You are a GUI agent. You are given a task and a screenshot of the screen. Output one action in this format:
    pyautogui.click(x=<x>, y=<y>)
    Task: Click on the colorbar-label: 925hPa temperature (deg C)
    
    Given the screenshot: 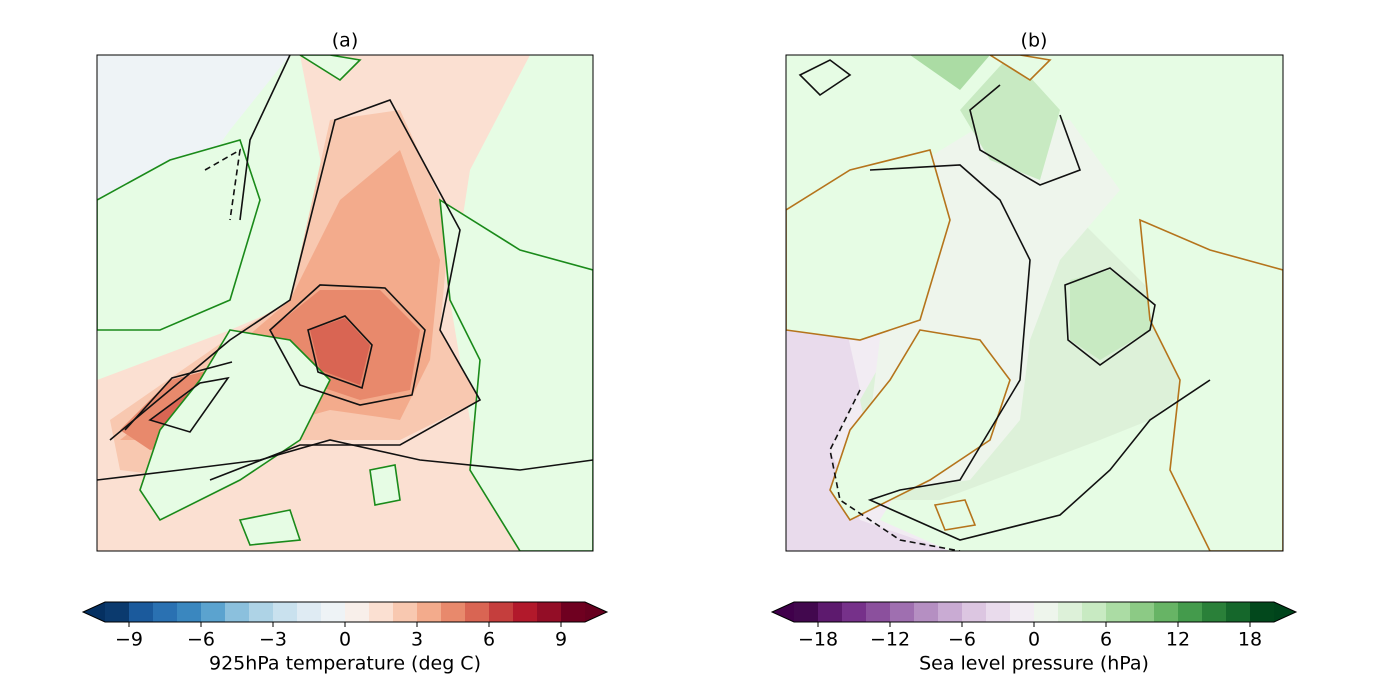 What is the action you would take?
    pyautogui.click(x=345, y=664)
    